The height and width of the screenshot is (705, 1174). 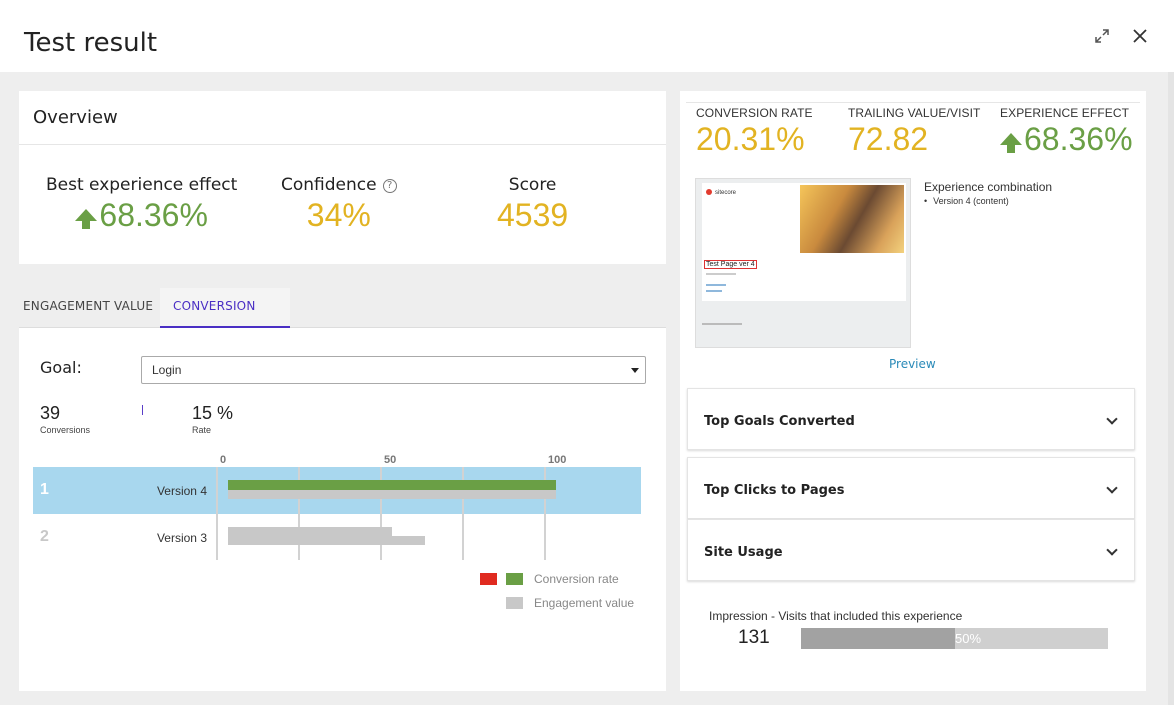 I want to click on goal-selected-value: Login, so click(x=167, y=370).